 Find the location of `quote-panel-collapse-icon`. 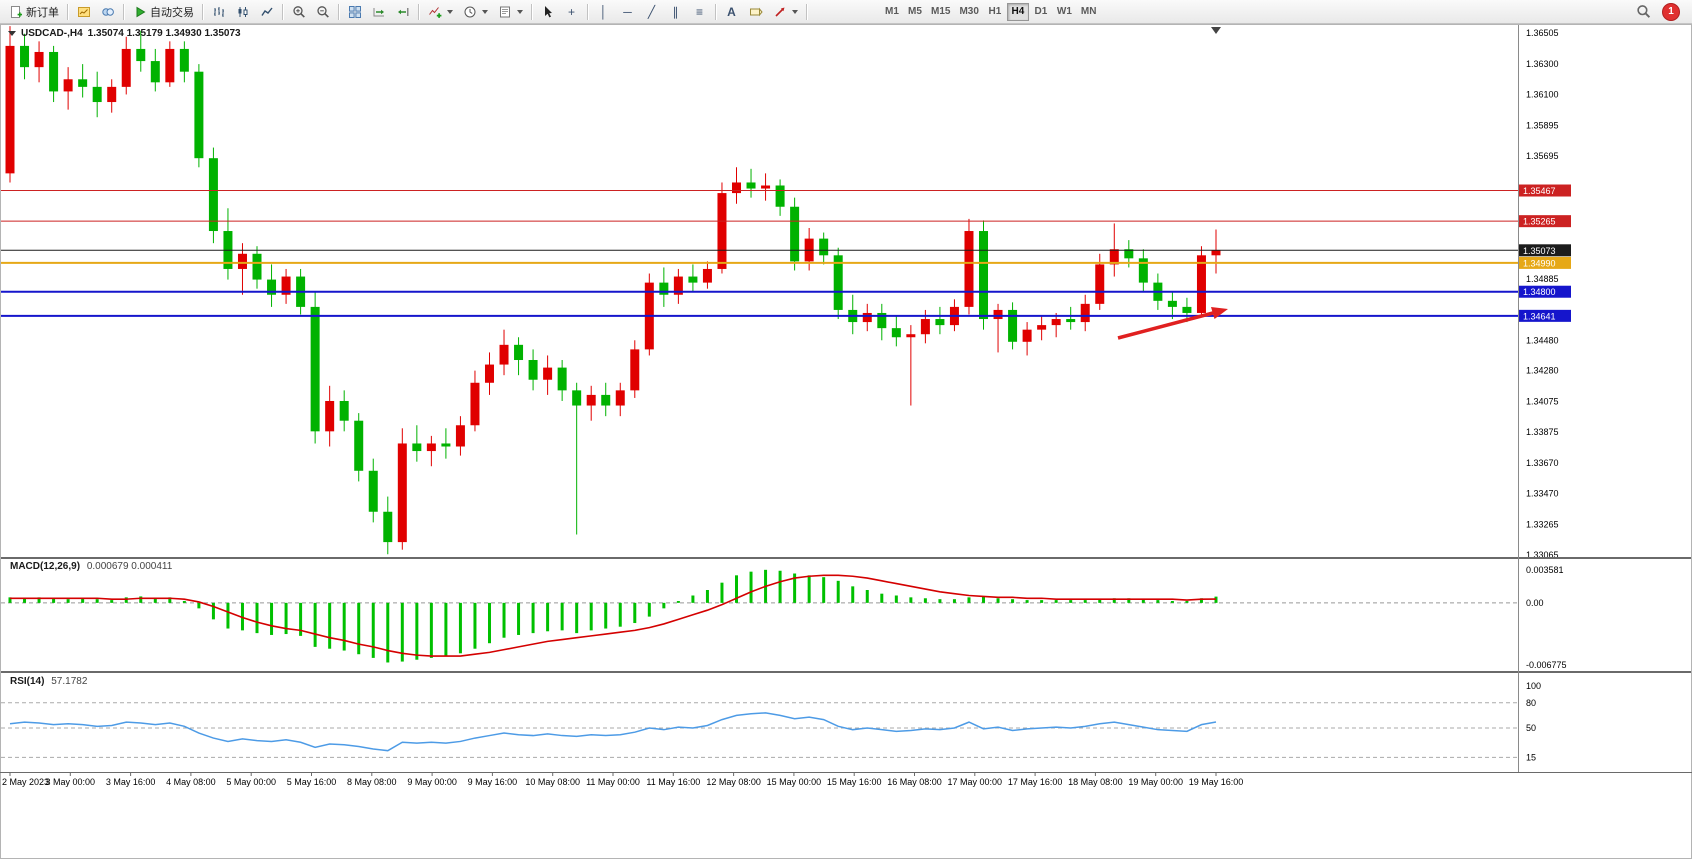

quote-panel-collapse-icon is located at coordinates (12, 33).